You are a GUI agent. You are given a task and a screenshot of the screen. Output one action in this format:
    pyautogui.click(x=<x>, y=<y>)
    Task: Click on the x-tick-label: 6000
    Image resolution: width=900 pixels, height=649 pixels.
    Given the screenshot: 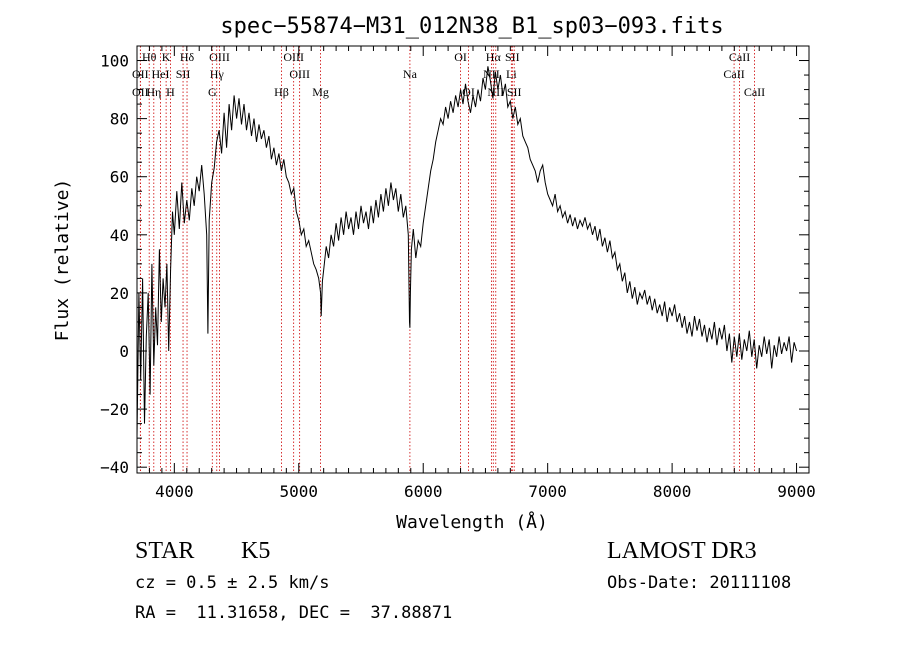 What is the action you would take?
    pyautogui.click(x=423, y=491)
    